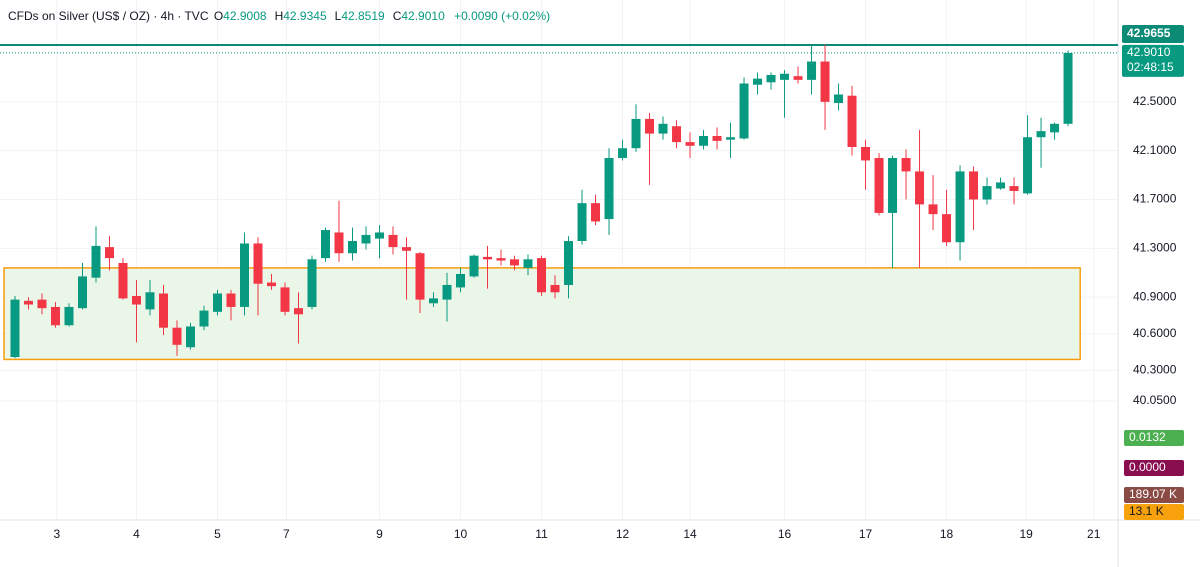 This screenshot has width=1200, height=567. What do you see at coordinates (1155, 400) in the screenshot?
I see `y-tick-label: 40.0500` at bounding box center [1155, 400].